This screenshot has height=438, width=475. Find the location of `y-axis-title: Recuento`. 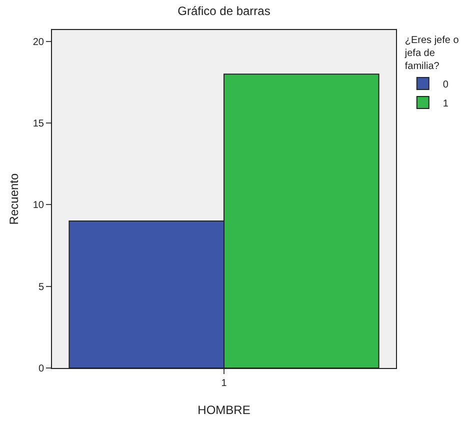

y-axis-title: Recuento is located at coordinates (14, 198).